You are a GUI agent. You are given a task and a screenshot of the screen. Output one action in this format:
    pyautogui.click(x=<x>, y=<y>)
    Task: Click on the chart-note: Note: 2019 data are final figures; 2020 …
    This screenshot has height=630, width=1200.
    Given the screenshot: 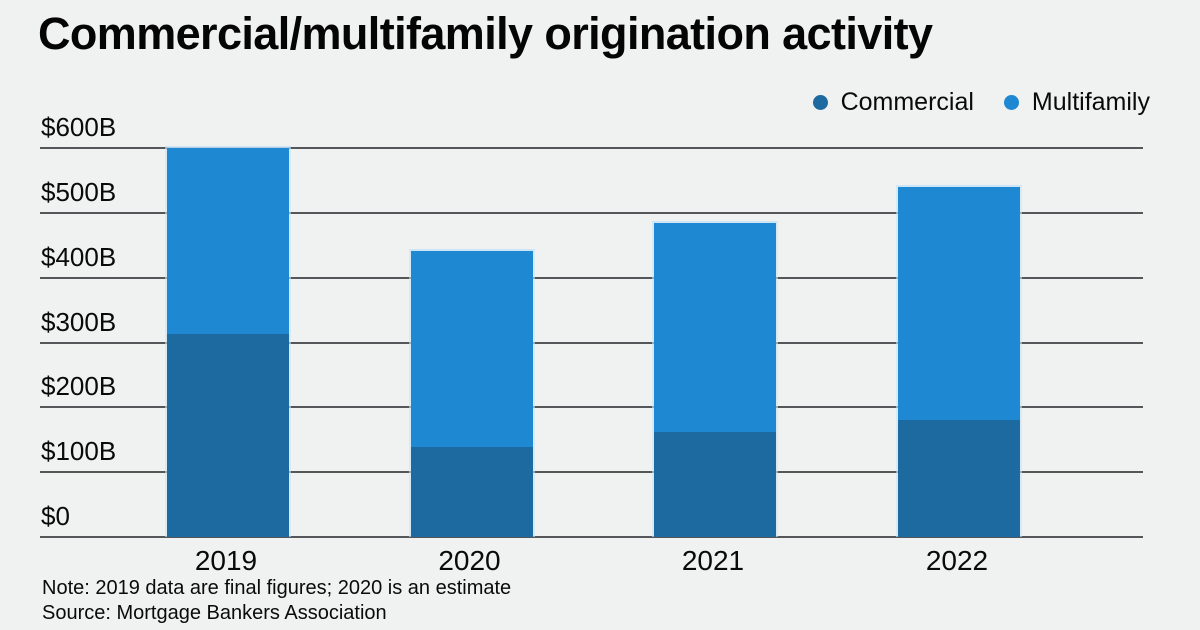 What is the action you would take?
    pyautogui.click(x=277, y=588)
    